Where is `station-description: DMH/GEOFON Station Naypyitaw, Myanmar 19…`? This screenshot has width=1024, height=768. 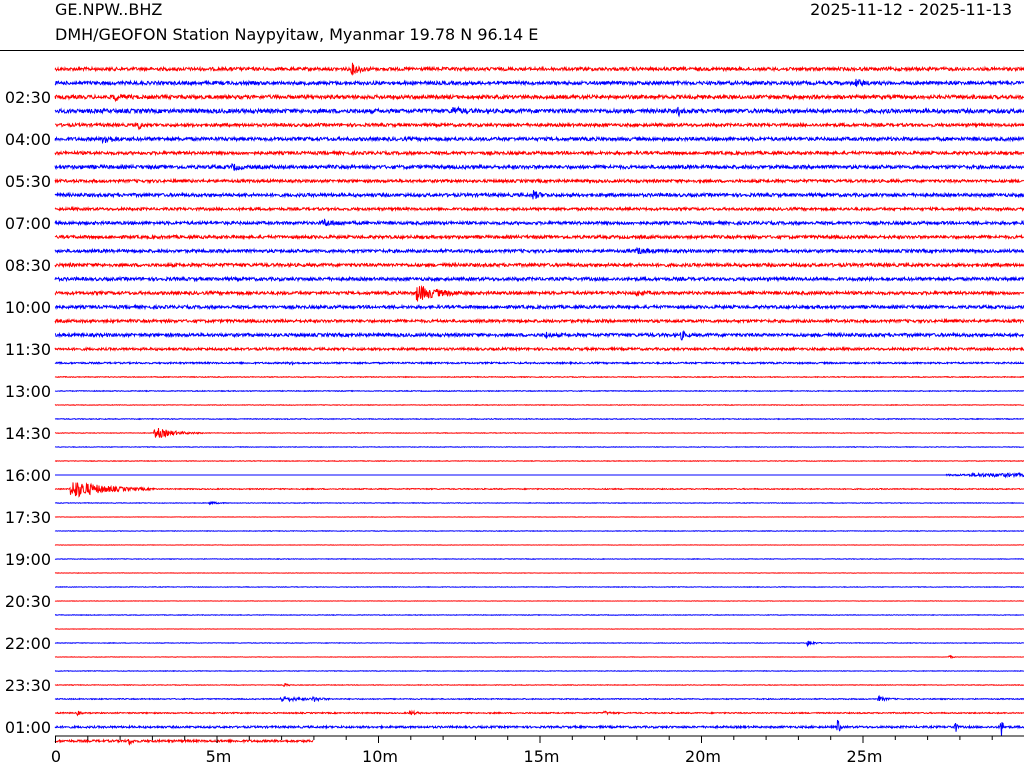
station-description: DMH/GEOFON Station Naypyitaw, Myanmar 19… is located at coordinates (297, 34).